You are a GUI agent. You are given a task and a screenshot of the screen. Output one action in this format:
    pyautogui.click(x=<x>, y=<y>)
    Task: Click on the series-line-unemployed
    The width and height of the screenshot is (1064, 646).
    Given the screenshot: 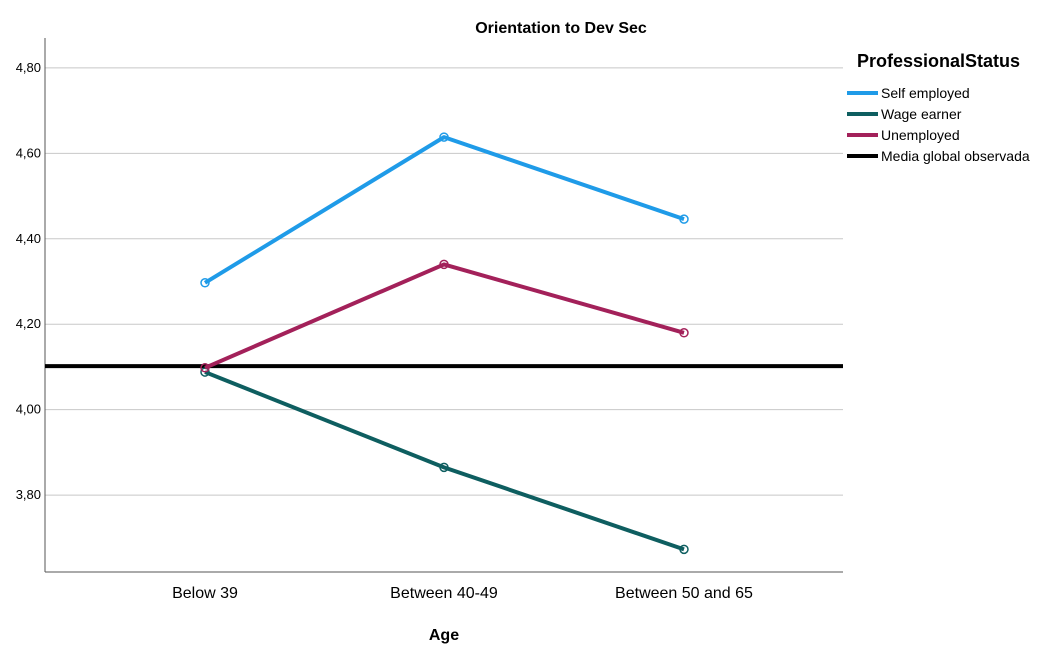 What is the action you would take?
    pyautogui.click(x=444, y=316)
    